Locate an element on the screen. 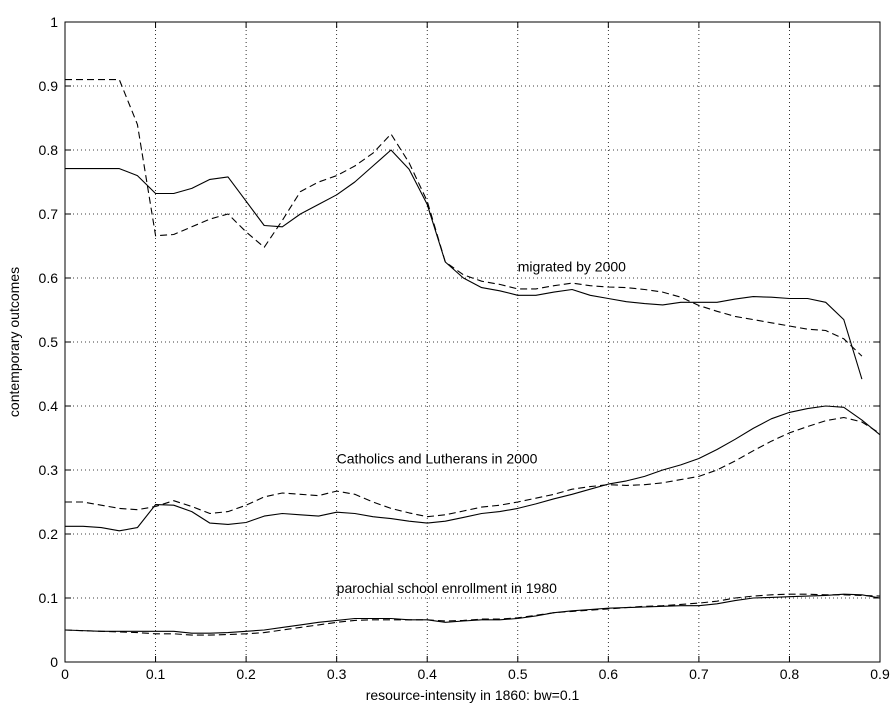 This screenshot has height=711, width=894. x-tick-label: 0.7 is located at coordinates (699, 674).